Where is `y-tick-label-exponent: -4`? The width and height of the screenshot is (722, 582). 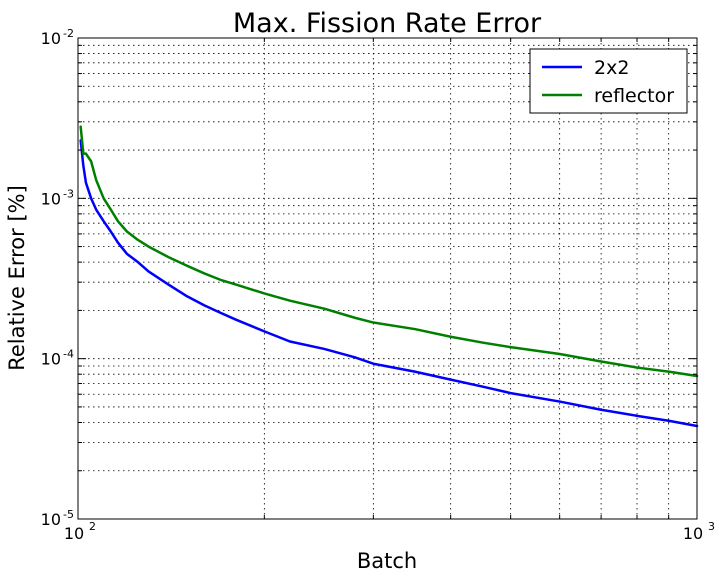 y-tick-label-exponent: -4 is located at coordinates (68, 354).